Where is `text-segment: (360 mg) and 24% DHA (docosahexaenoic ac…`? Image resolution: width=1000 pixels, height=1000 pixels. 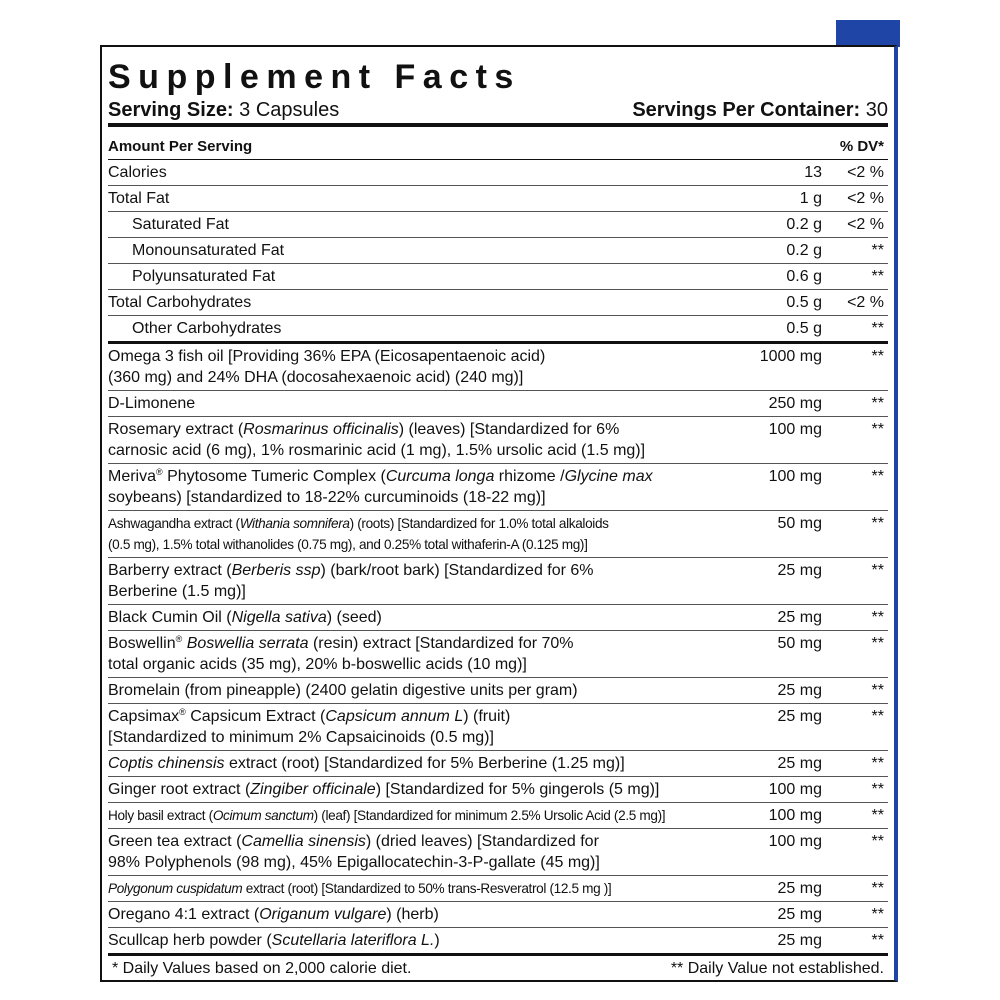
text-segment: (360 mg) and 24% DHA (docosahexaenoic ac… is located at coordinates (316, 377).